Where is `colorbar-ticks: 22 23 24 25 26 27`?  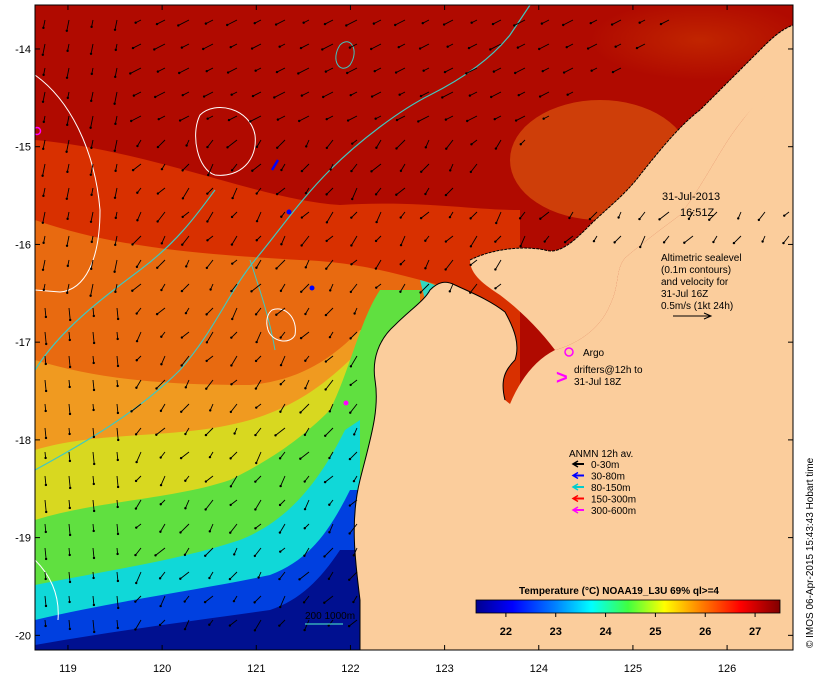 colorbar-ticks: 22 23 24 25 26 27 is located at coordinates (630, 625).